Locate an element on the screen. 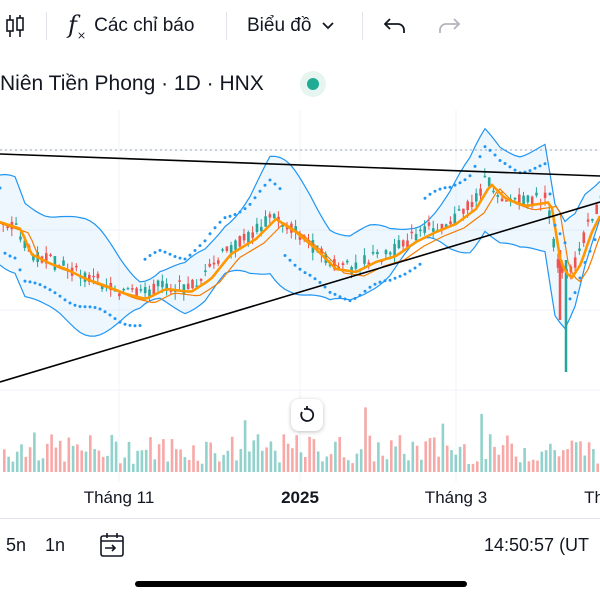 This screenshot has height=600, width=600. x-tick-label: Th is located at coordinates (592, 497).